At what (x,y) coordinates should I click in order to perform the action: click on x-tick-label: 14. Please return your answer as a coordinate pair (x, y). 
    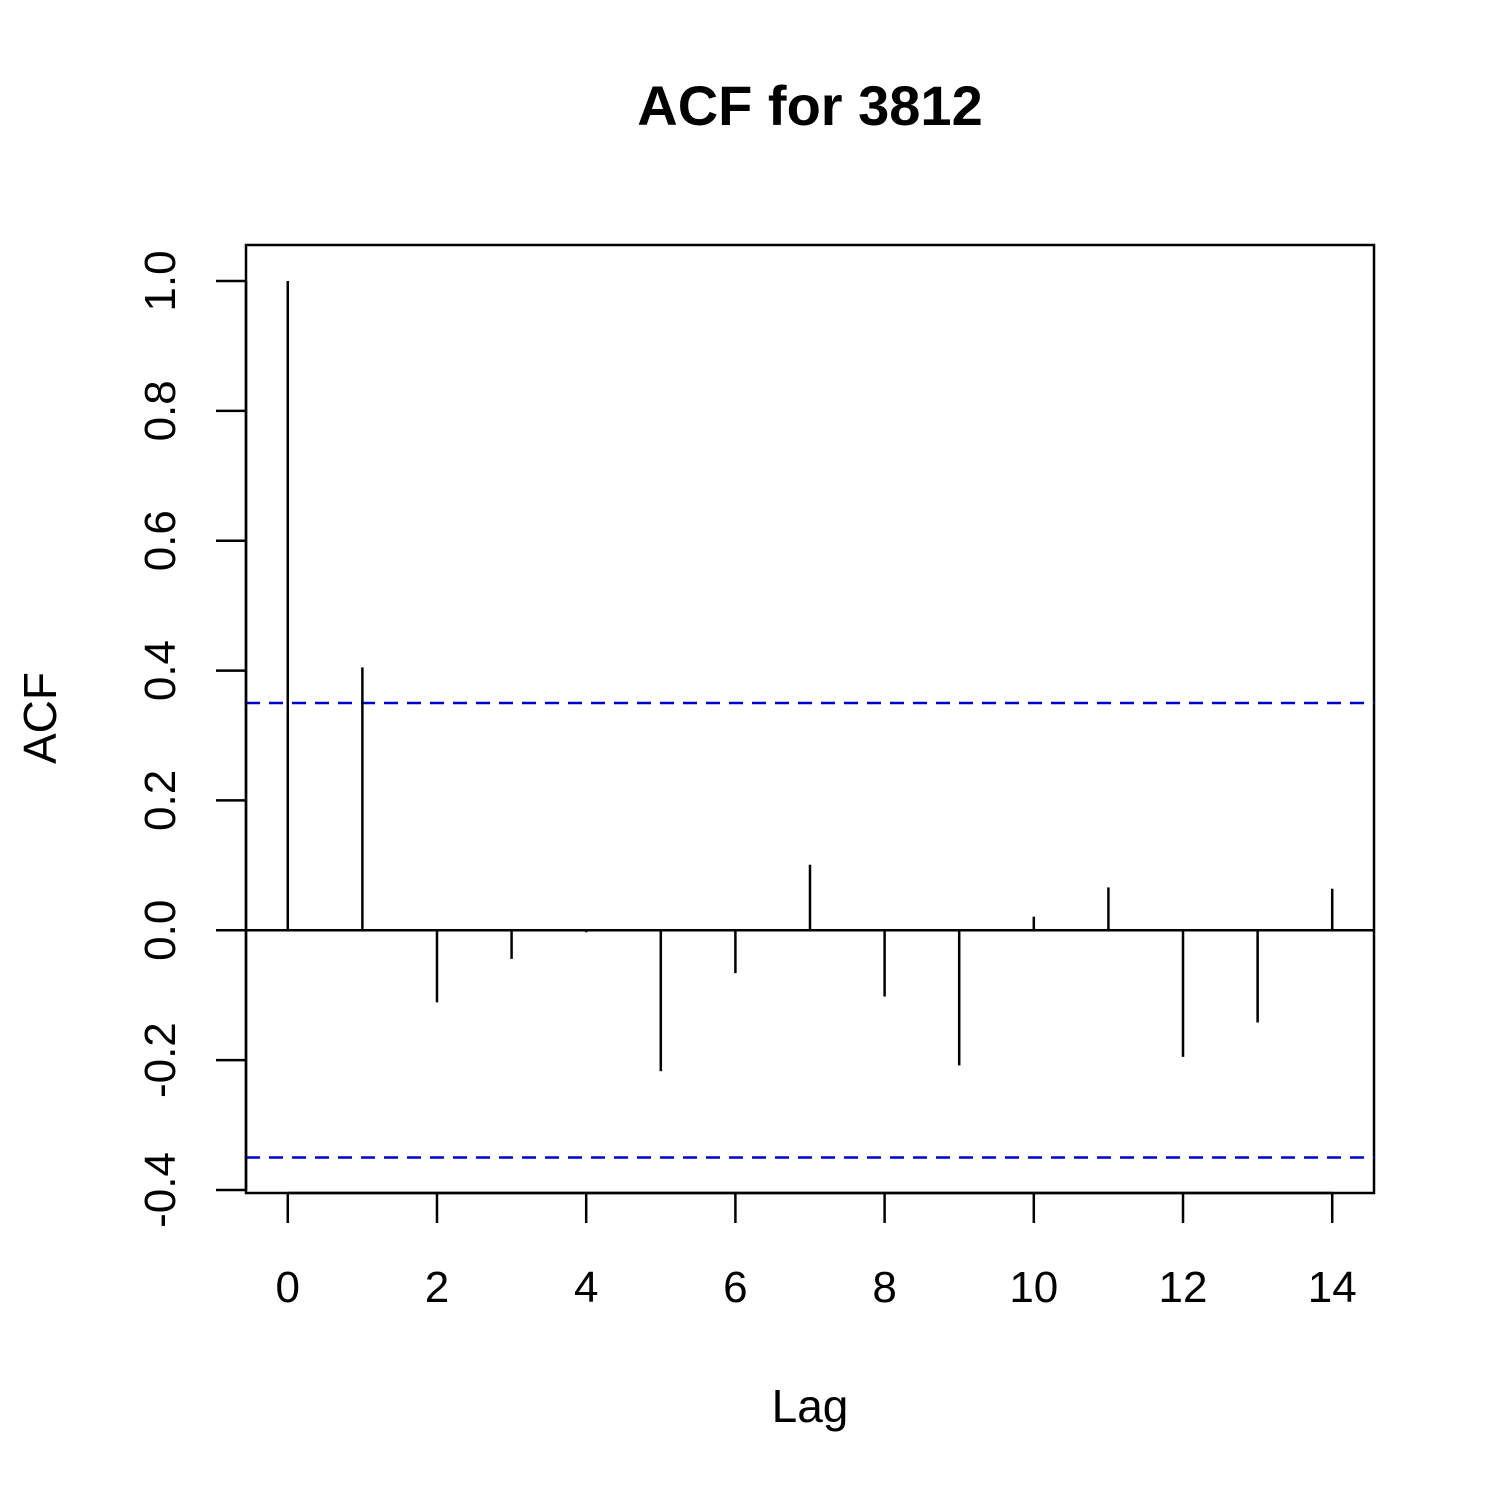
    Looking at the image, I should click on (1332, 1287).